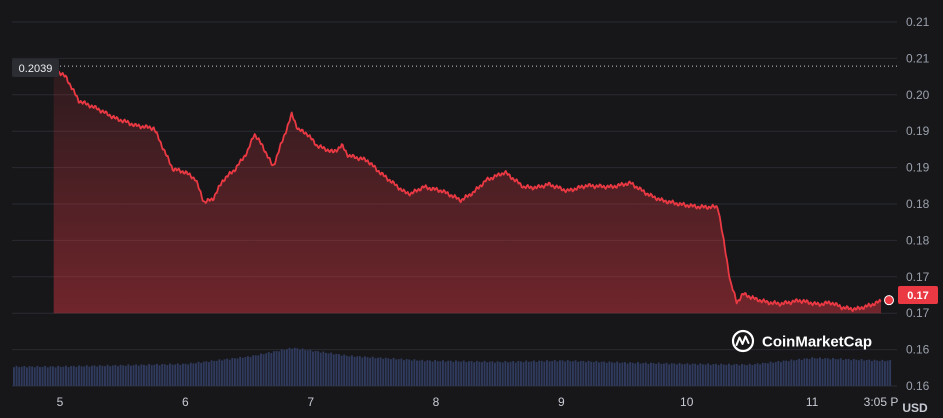 The width and height of the screenshot is (943, 418). Describe the element at coordinates (561, 402) in the screenshot. I see `x-tick-label: 9` at that location.